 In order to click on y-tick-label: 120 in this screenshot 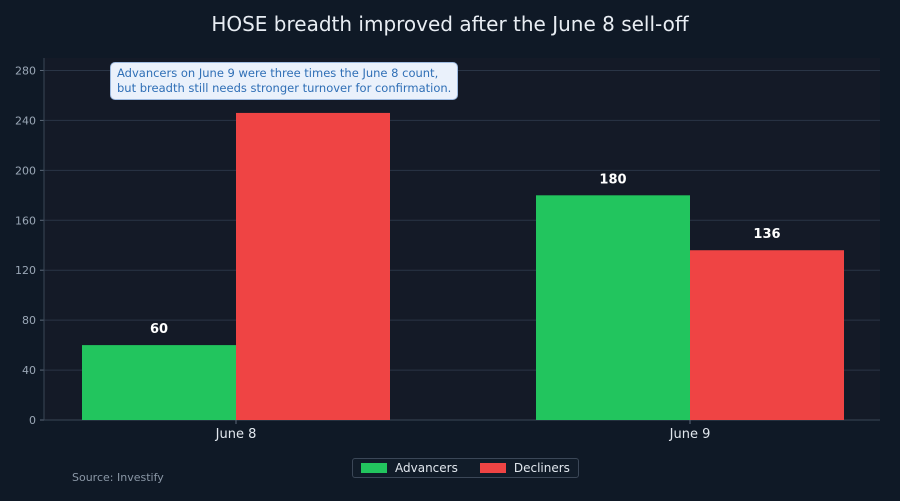, I will do `click(25, 270)`.